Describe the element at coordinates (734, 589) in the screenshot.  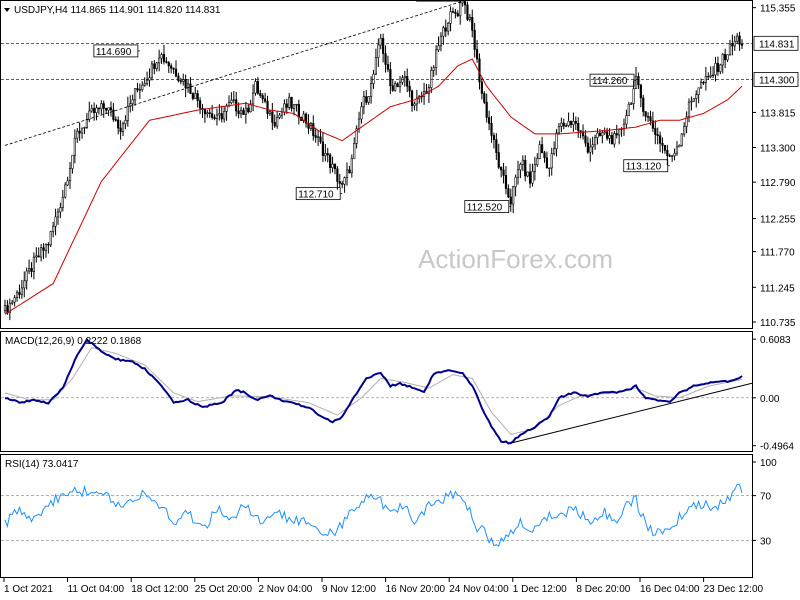
I see `time-tick-label: 23 Dec 12:00` at that location.